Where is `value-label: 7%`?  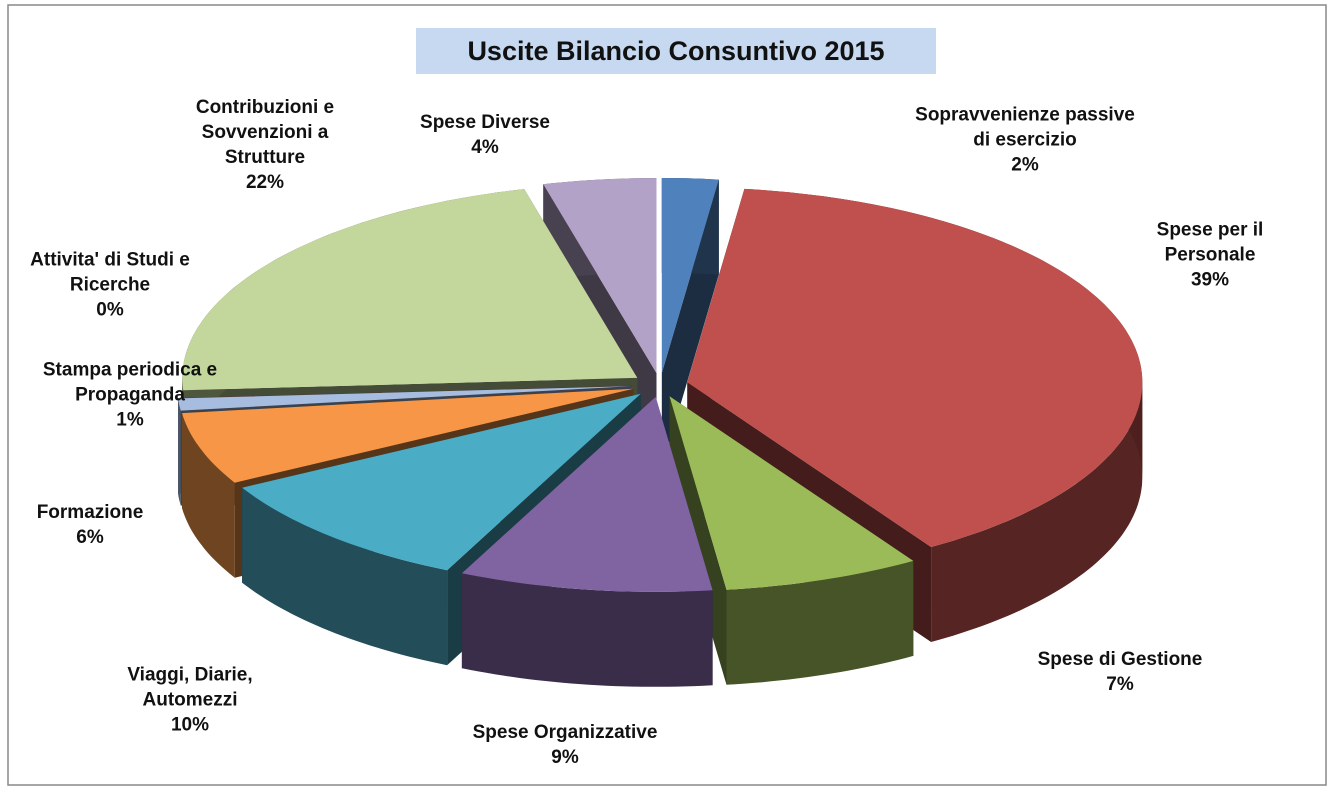
value-label: 7% is located at coordinates (1120, 684).